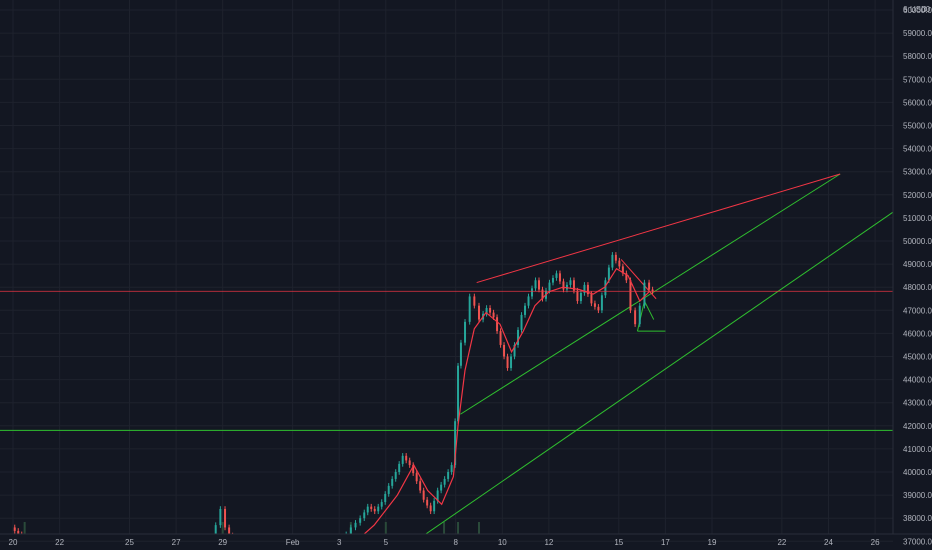 This screenshot has height=550, width=932. I want to click on price-tick-label: 39000.00, so click(917, 495).